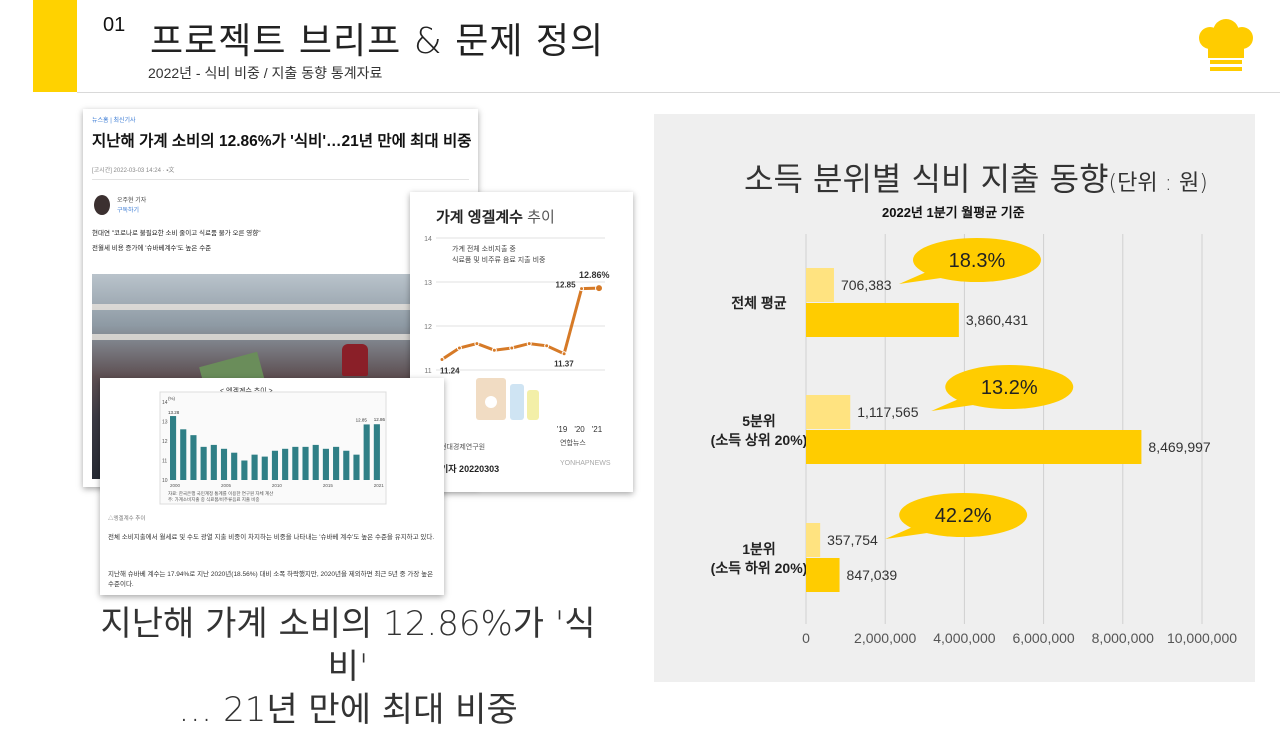 This screenshot has width=1280, height=732. Describe the element at coordinates (806, 638) in the screenshot. I see `x-tick-label: 0` at that location.